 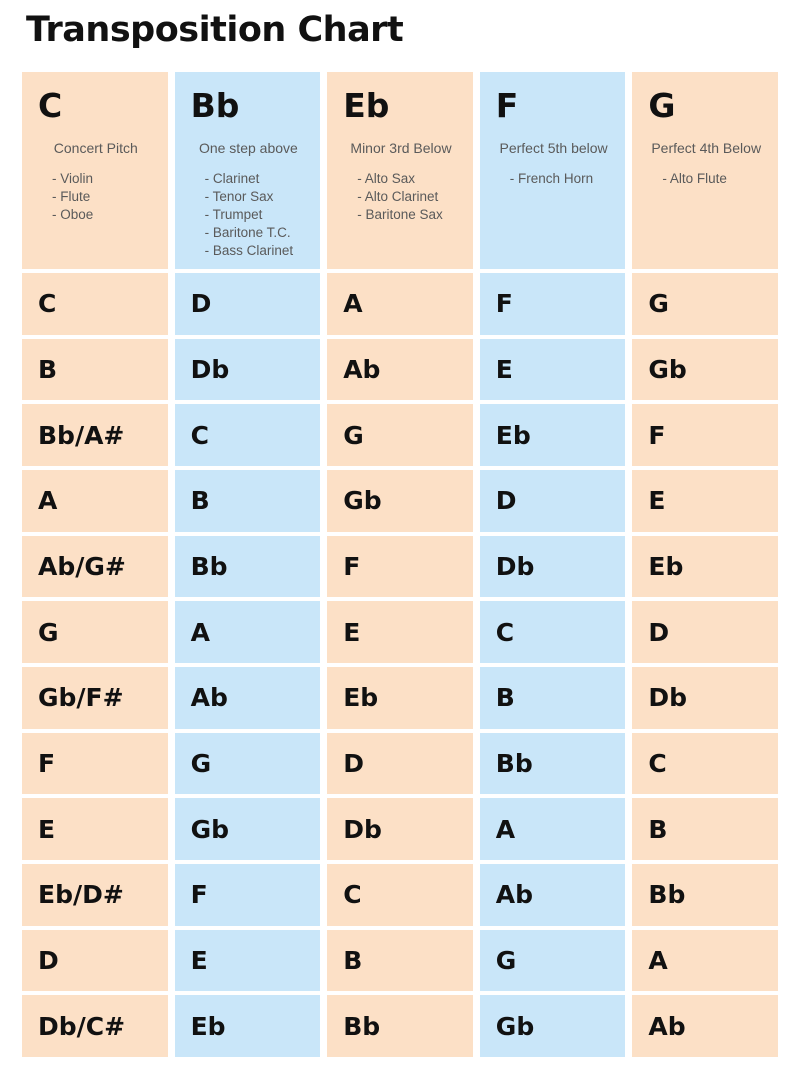 What do you see at coordinates (95, 895) in the screenshot?
I see `note-cell: Eb/D#` at bounding box center [95, 895].